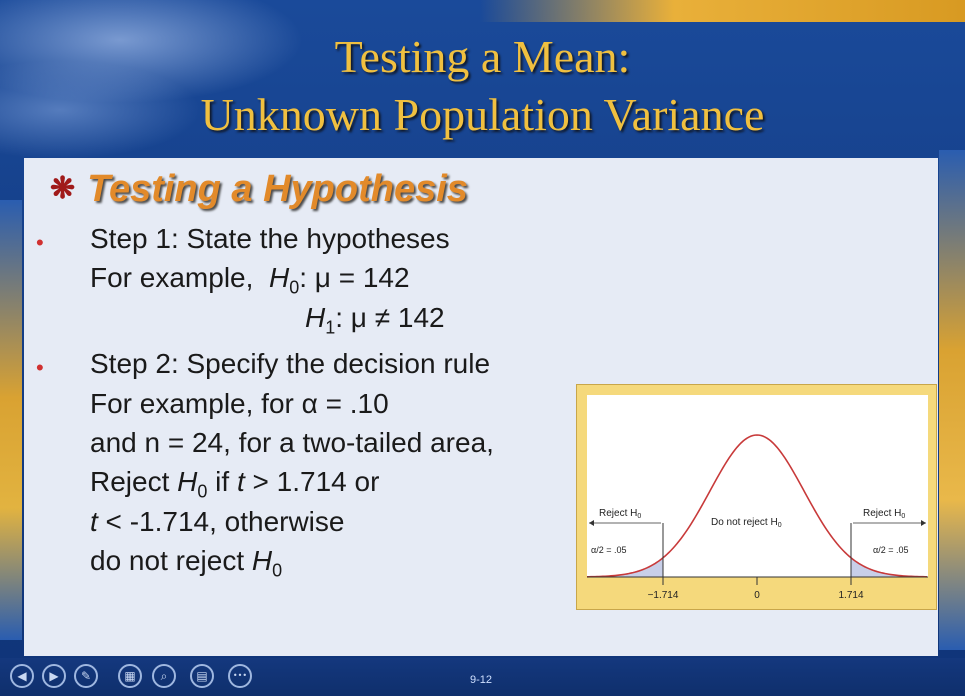 The height and width of the screenshot is (696, 965). I want to click on step2-line3: Reject H0 if t > 1.714 or, so click(234, 484).